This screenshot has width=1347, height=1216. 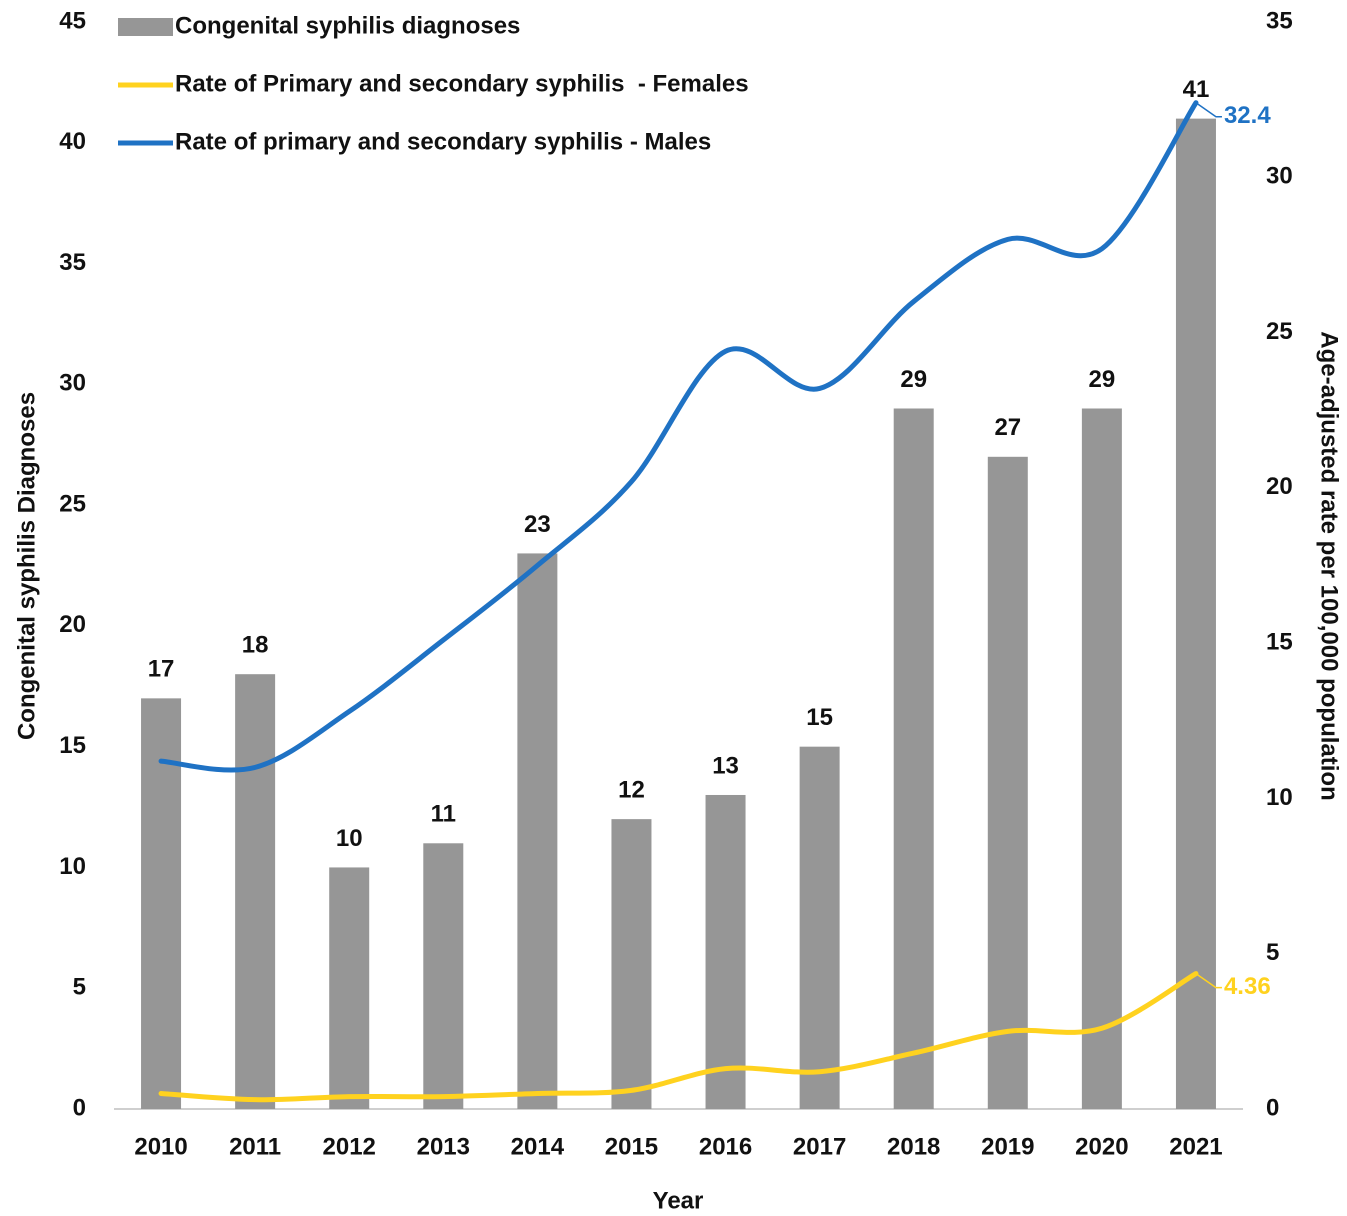 I want to click on y-tick-label: 35, so click(x=72, y=262).